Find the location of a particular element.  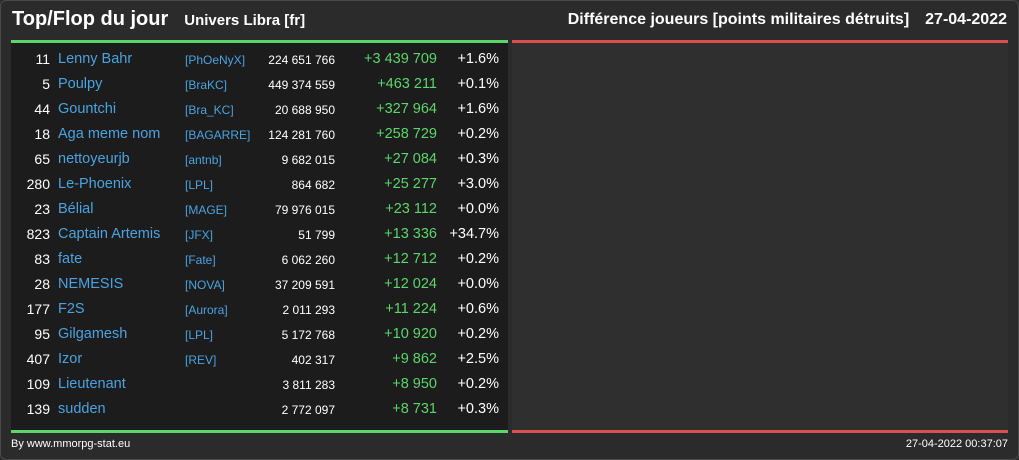

player-rank: 95 is located at coordinates (42, 334).